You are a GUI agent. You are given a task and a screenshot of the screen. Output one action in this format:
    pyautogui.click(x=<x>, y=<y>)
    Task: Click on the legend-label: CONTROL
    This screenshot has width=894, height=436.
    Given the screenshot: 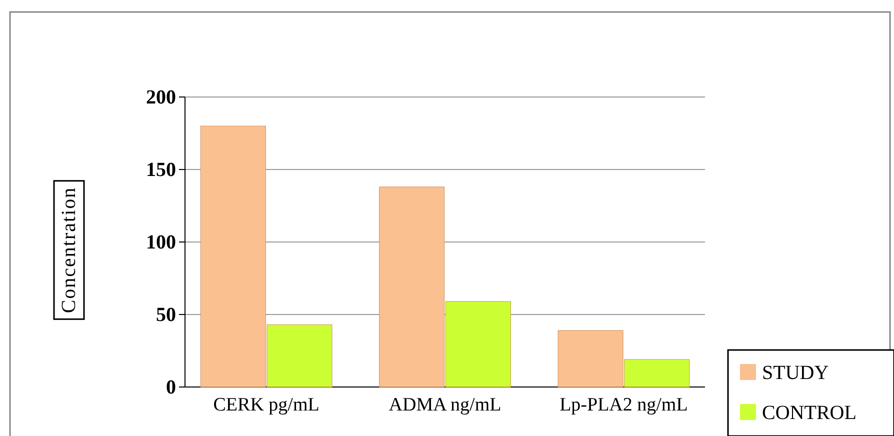 What is the action you would take?
    pyautogui.click(x=809, y=413)
    